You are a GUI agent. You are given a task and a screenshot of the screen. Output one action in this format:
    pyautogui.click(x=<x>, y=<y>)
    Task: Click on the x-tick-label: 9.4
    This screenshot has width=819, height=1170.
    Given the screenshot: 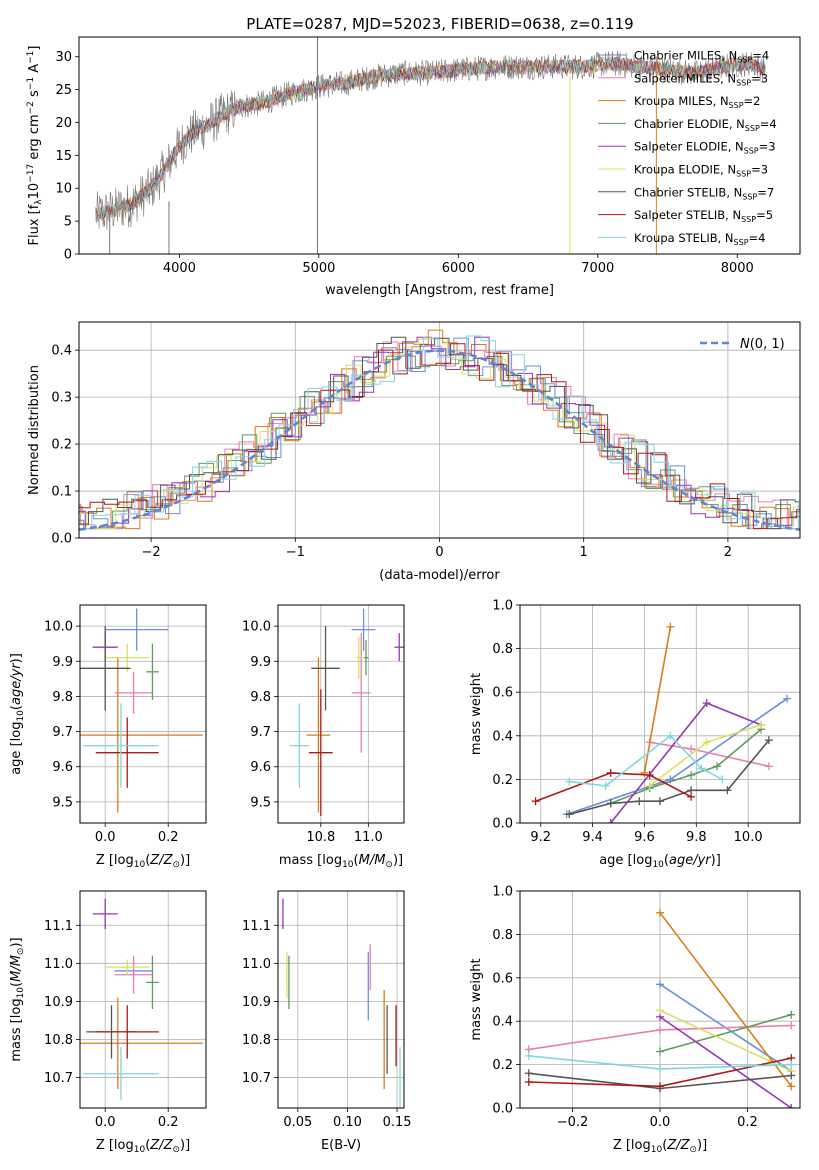 What is the action you would take?
    pyautogui.click(x=592, y=837)
    